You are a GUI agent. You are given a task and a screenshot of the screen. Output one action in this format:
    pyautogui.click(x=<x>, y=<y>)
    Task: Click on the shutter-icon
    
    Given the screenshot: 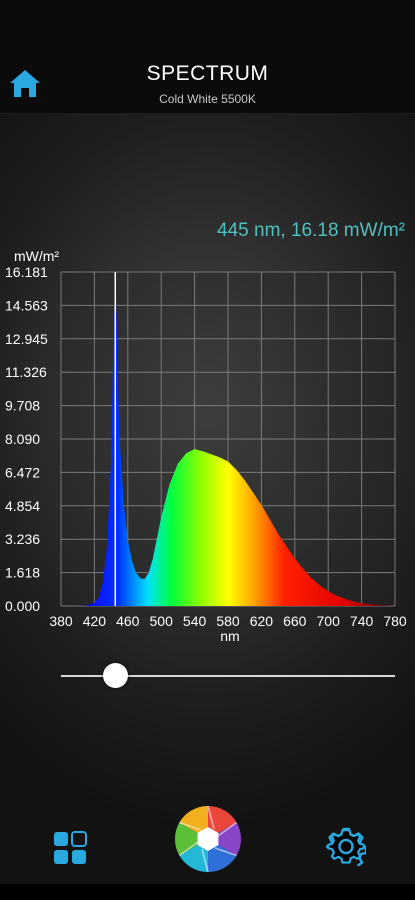 What is the action you would take?
    pyautogui.click(x=208, y=839)
    